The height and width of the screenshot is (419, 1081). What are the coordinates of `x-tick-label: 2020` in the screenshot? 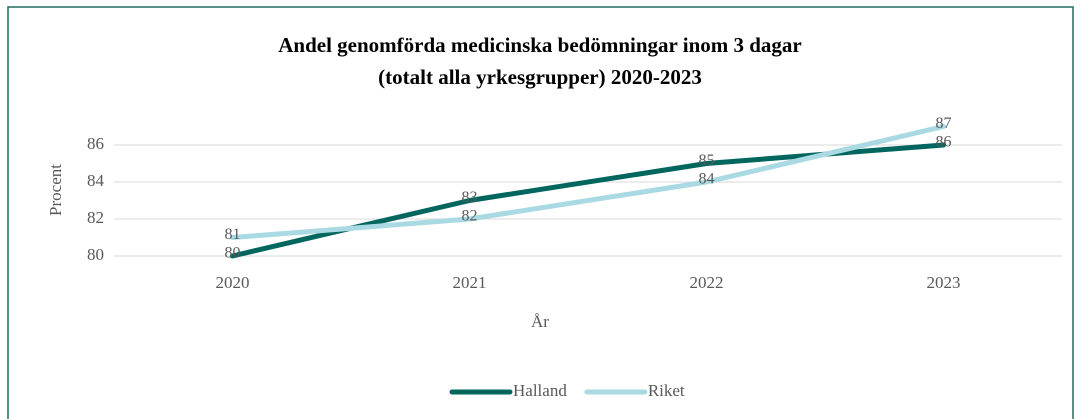 It's located at (233, 282).